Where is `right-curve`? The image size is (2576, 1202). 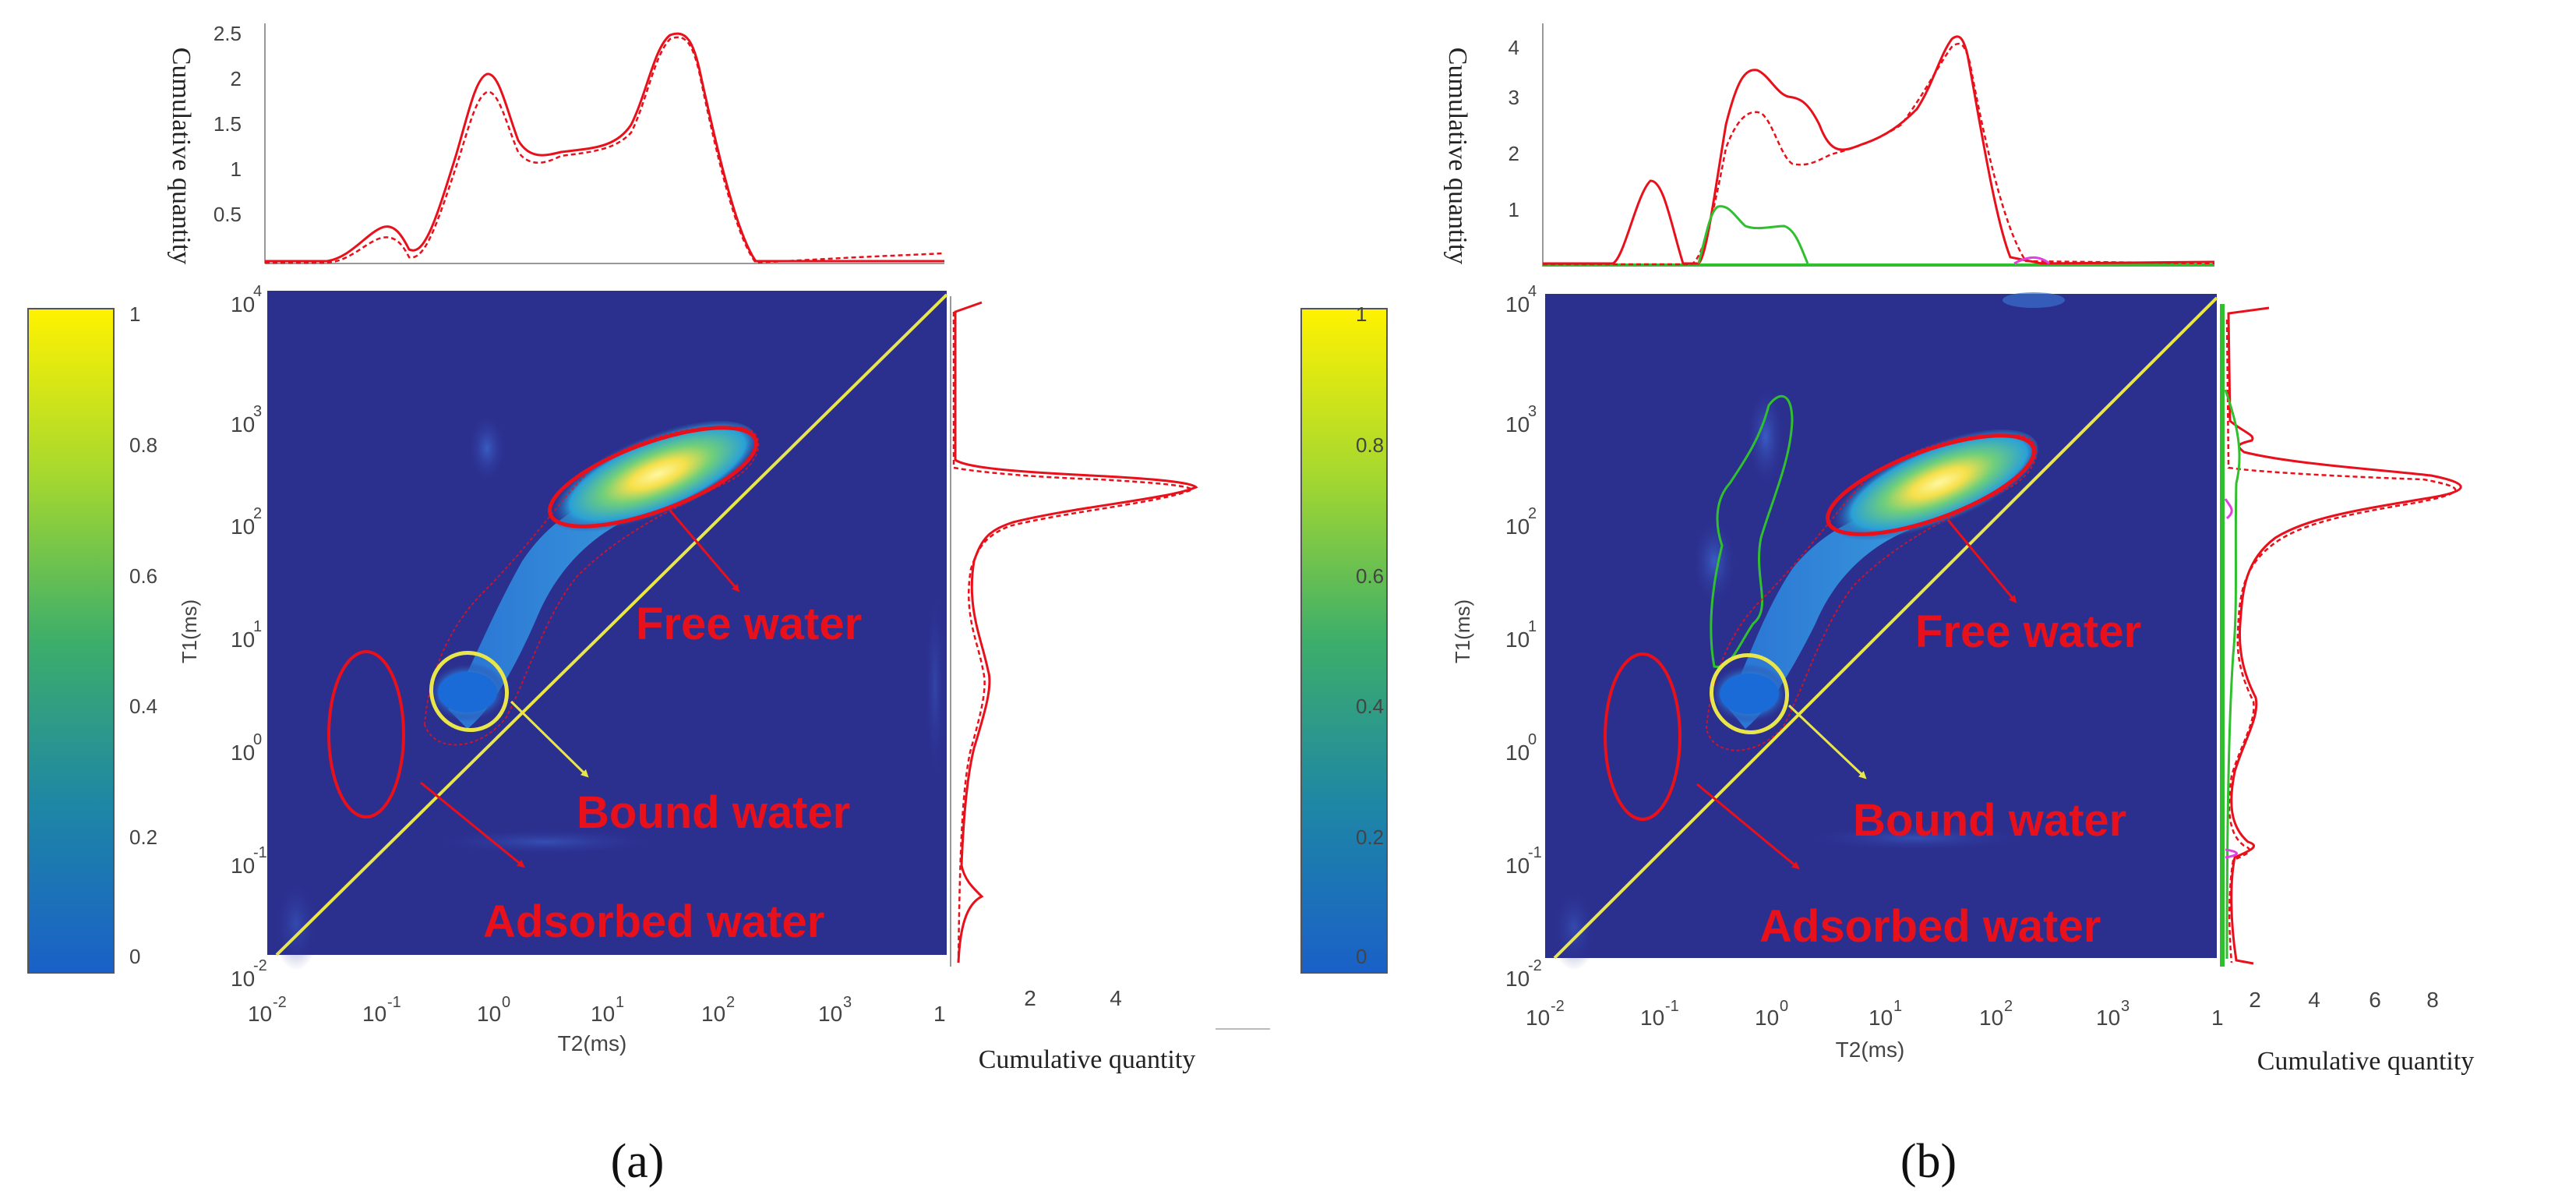 right-curve is located at coordinates (2344, 635).